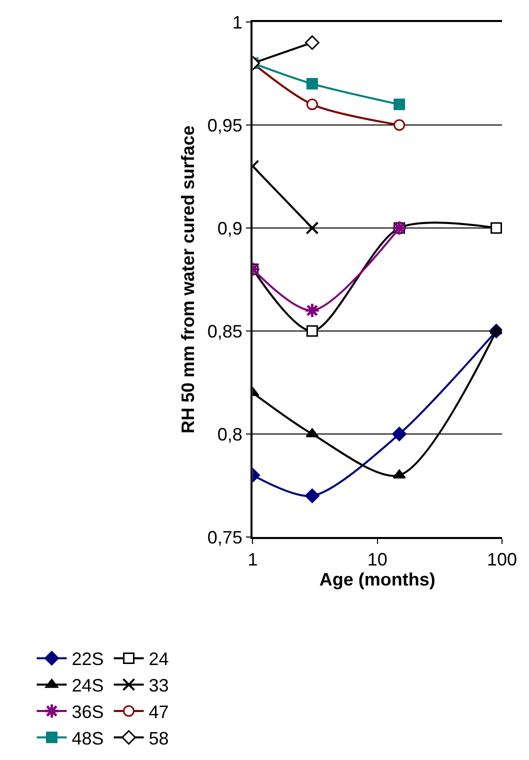 The height and width of the screenshot is (760, 529). I want to click on y-tick-label: 0,75, so click(224, 537).